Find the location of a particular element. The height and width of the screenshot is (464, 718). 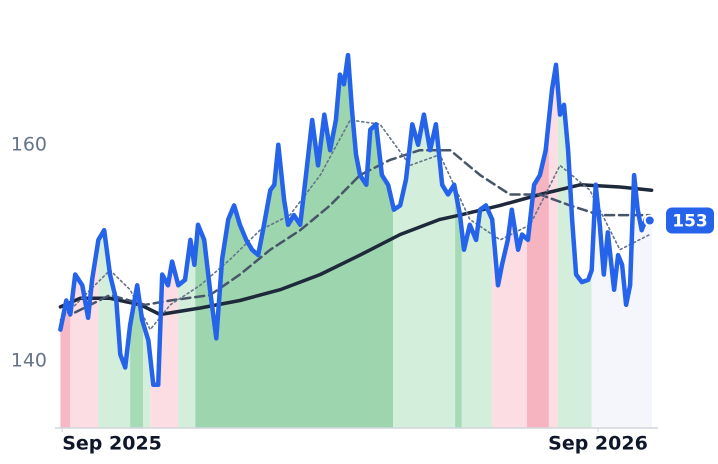

y-tick-label: 140 is located at coordinates (29, 360).